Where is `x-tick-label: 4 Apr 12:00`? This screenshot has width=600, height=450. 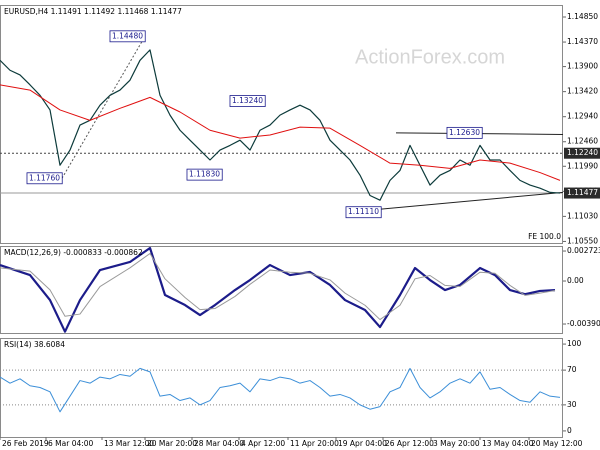 x-tick-label: 4 Apr 12:00 is located at coordinates (263, 443).